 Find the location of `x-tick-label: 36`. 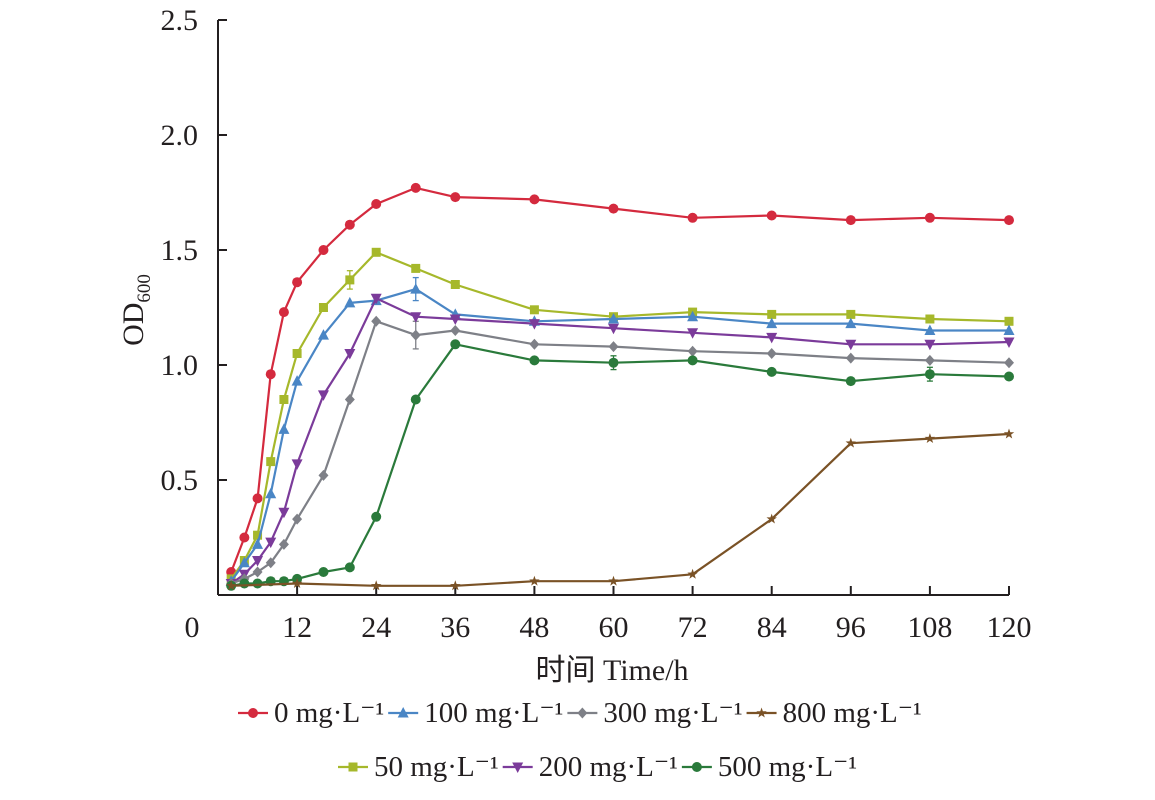

x-tick-label: 36 is located at coordinates (455, 627).